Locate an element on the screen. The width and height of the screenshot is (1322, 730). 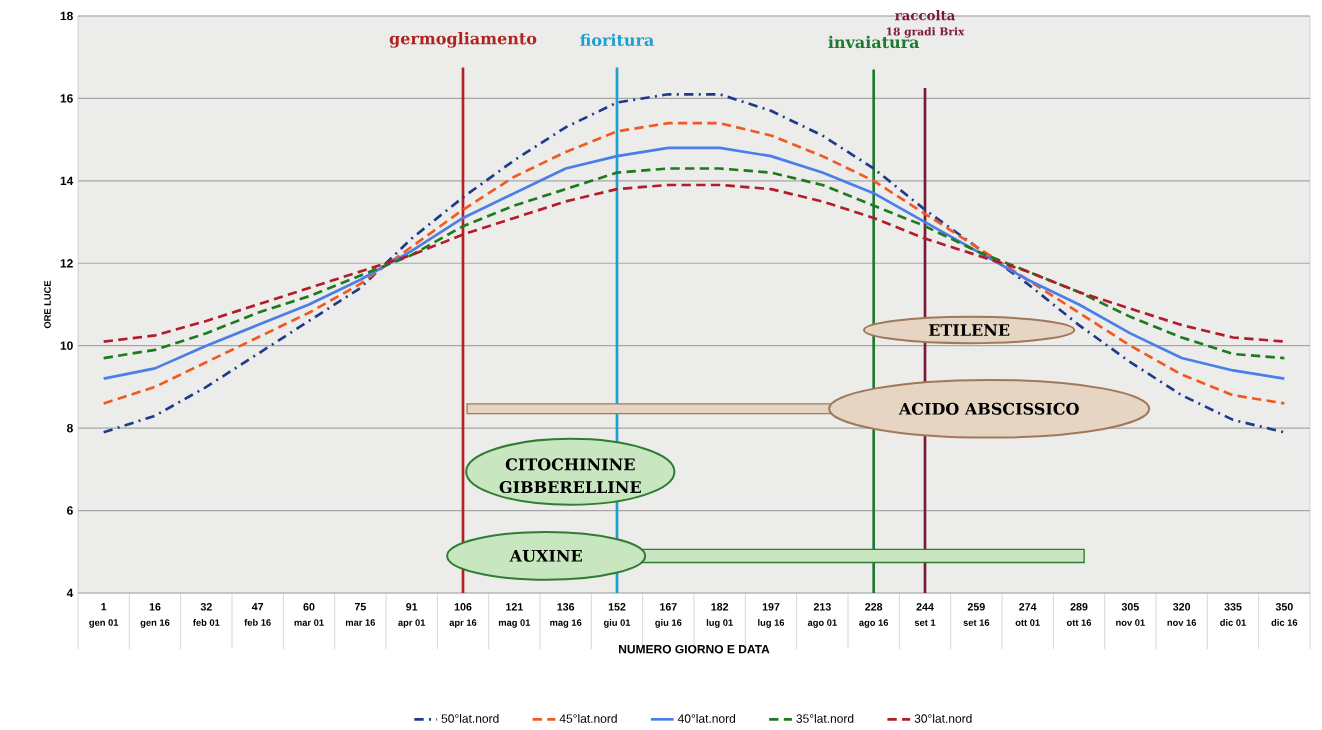
text: feb 16 is located at coordinates (257, 622).